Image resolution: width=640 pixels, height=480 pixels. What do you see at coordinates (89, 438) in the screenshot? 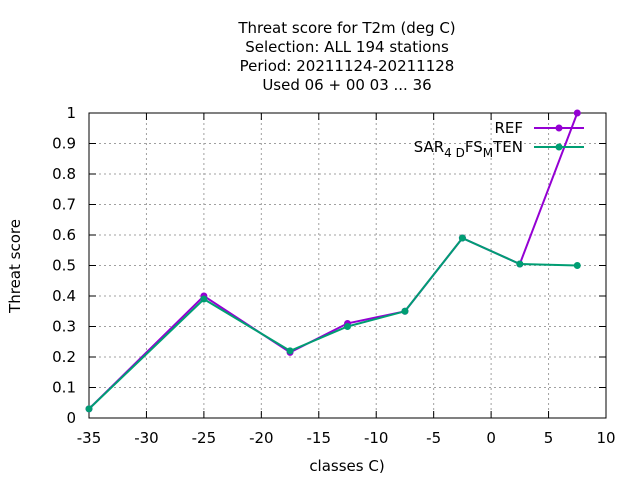
I see `x-tick-label: -35` at bounding box center [89, 438].